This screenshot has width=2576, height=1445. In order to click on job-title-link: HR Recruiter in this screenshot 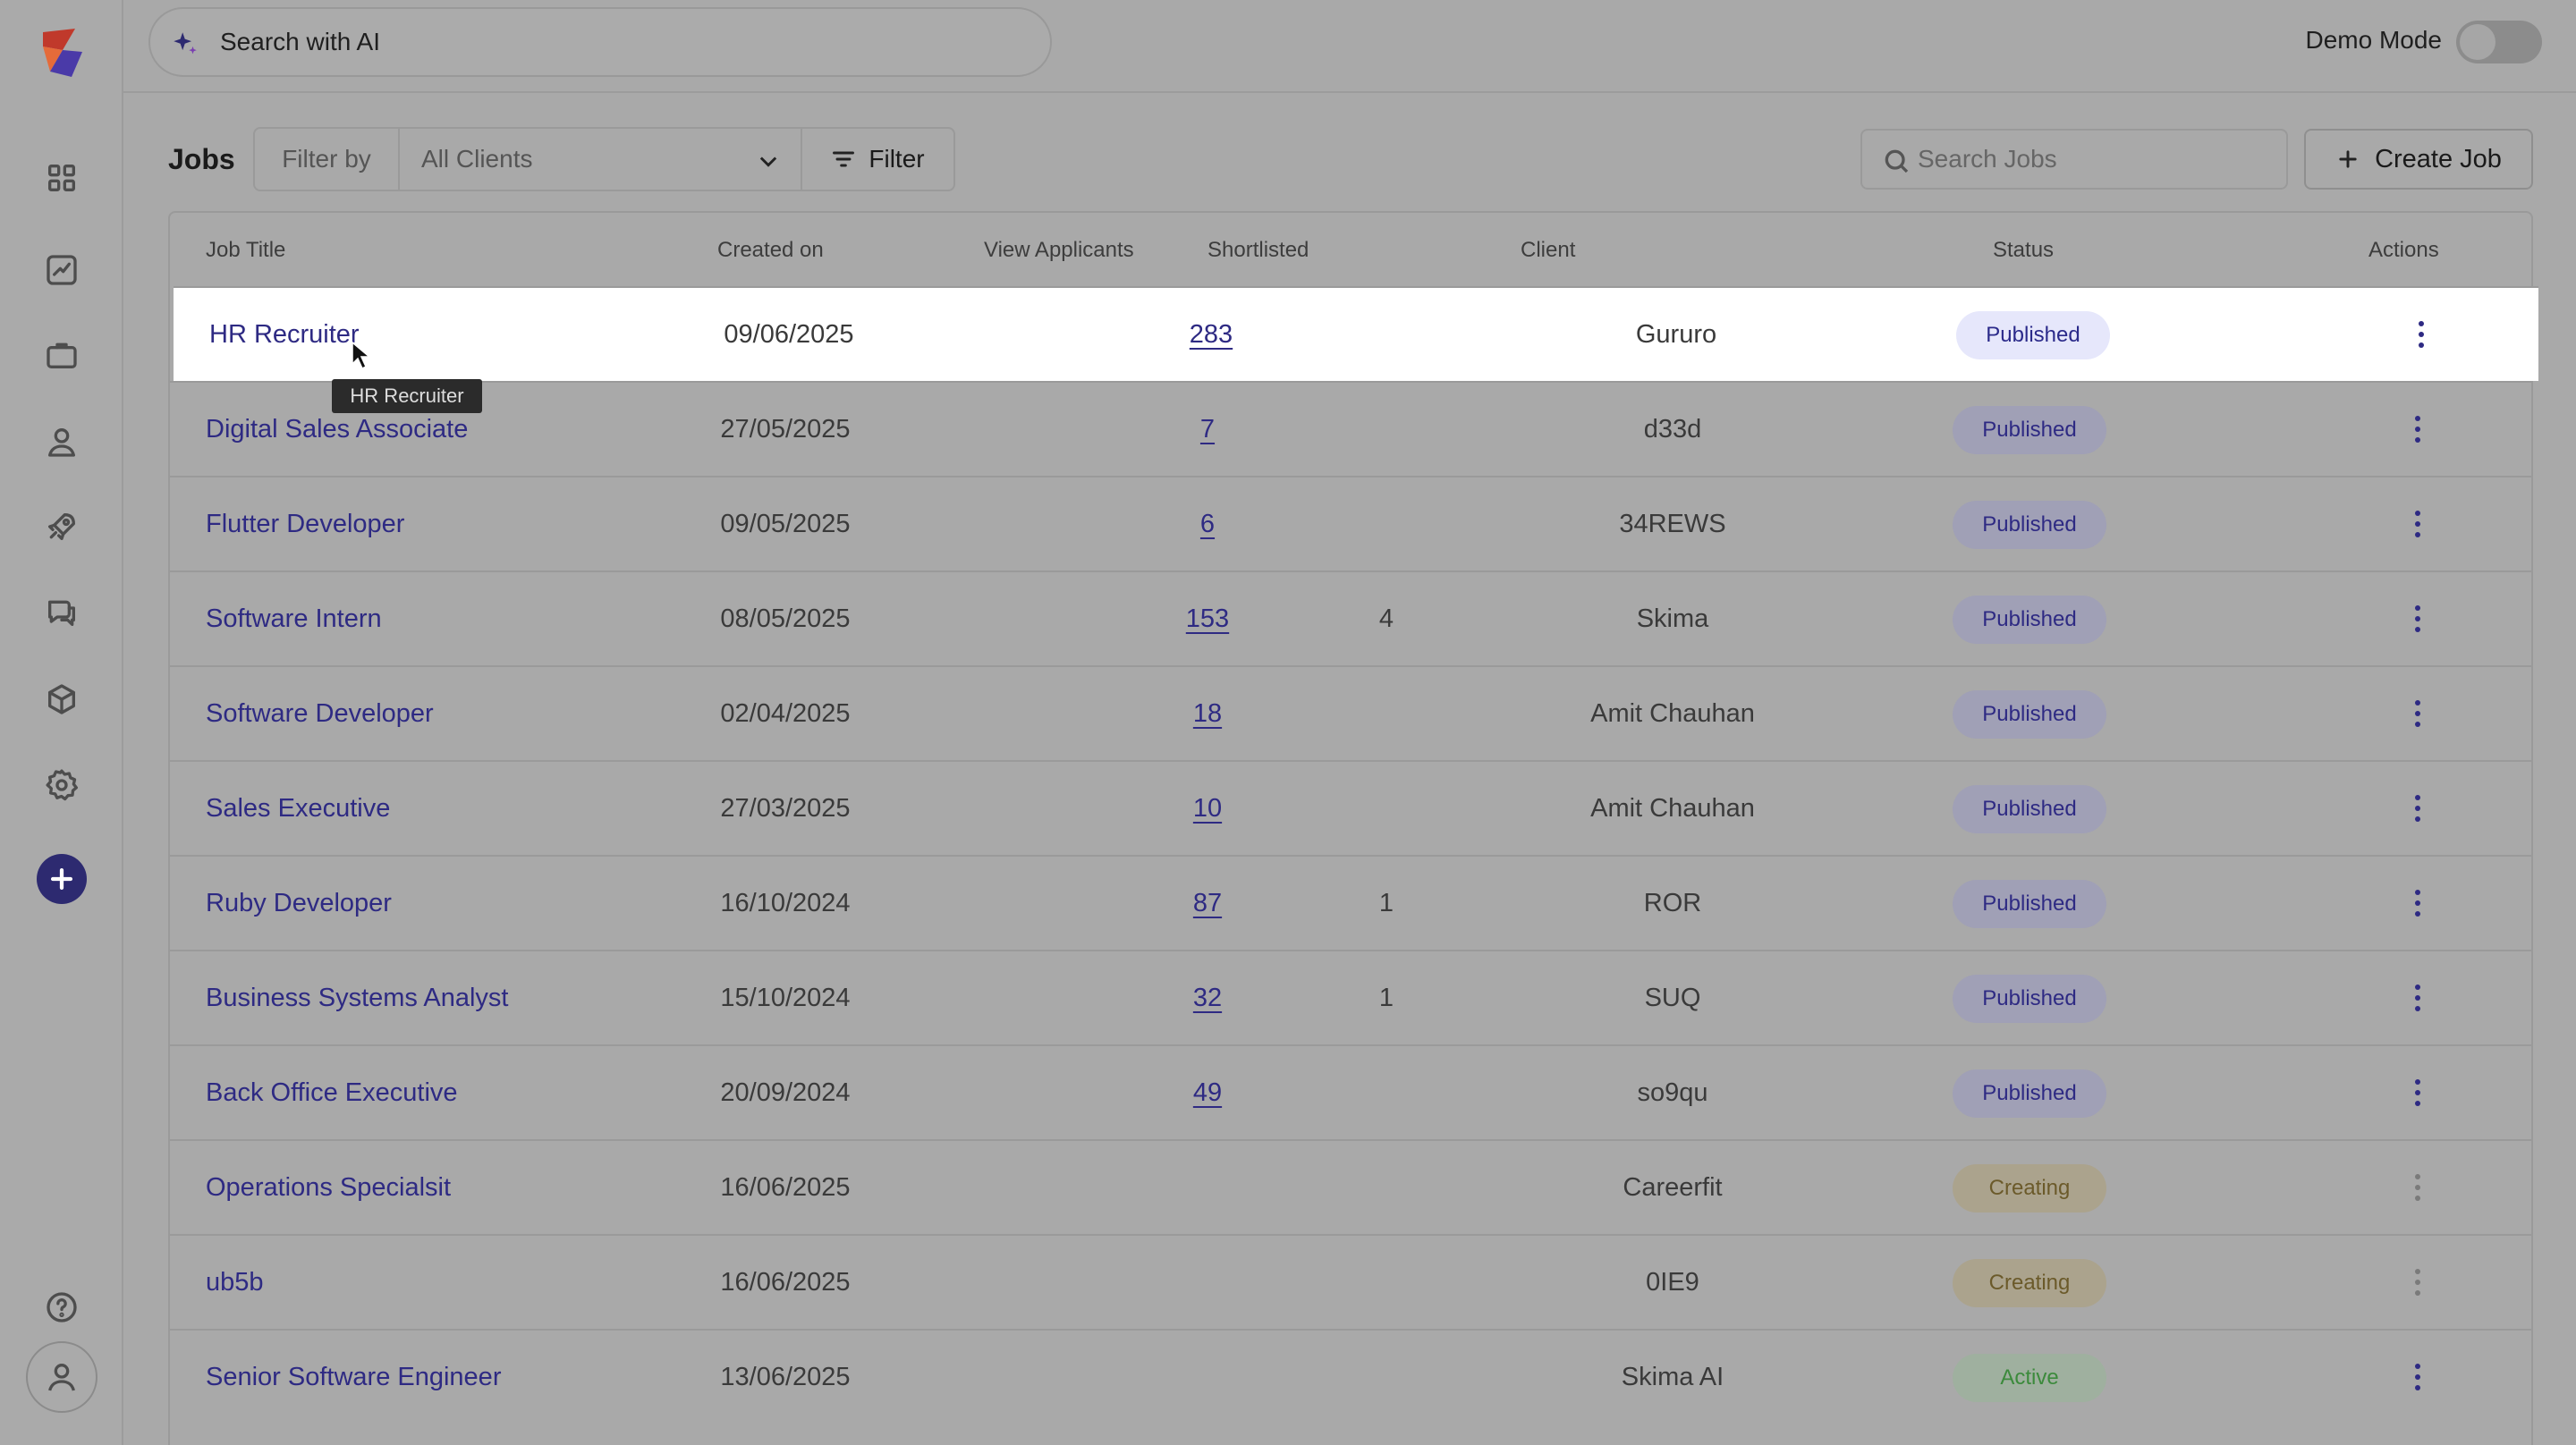, I will do `click(284, 334)`.